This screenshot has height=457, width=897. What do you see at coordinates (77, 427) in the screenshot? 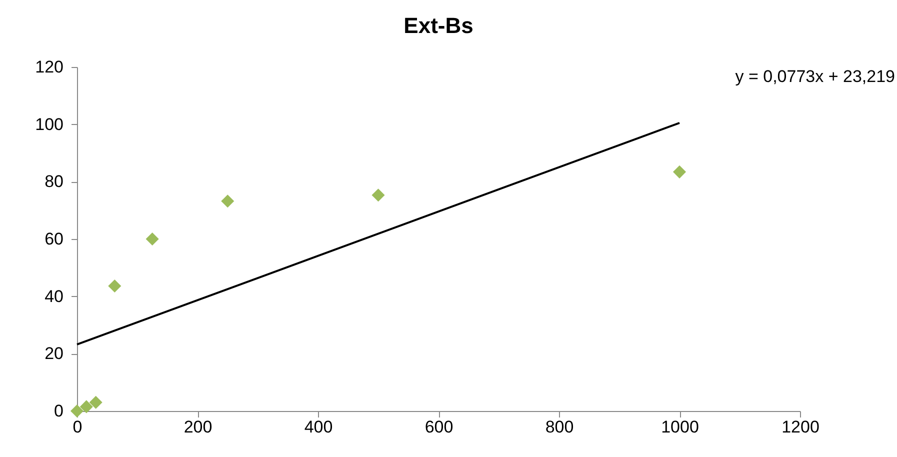
I see `x-tick-label: 0` at bounding box center [77, 427].